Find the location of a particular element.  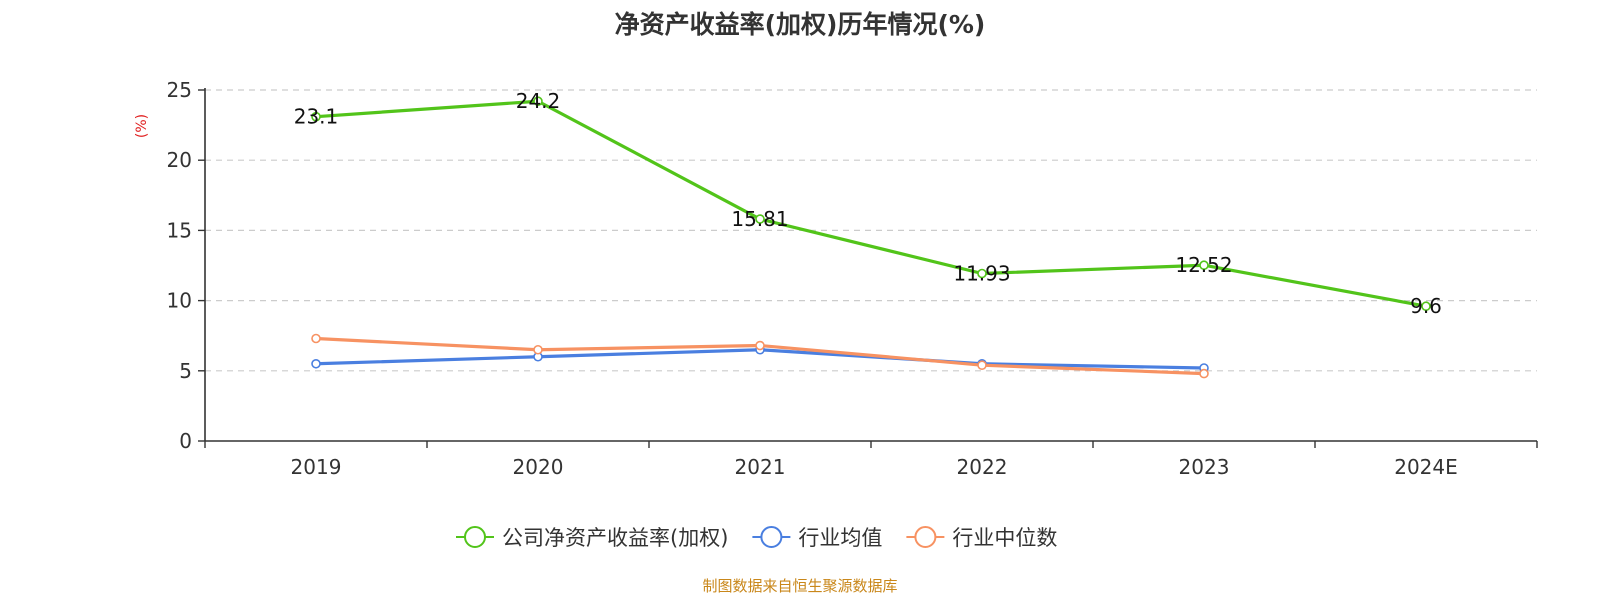

data-label: 23.1 is located at coordinates (316, 117).